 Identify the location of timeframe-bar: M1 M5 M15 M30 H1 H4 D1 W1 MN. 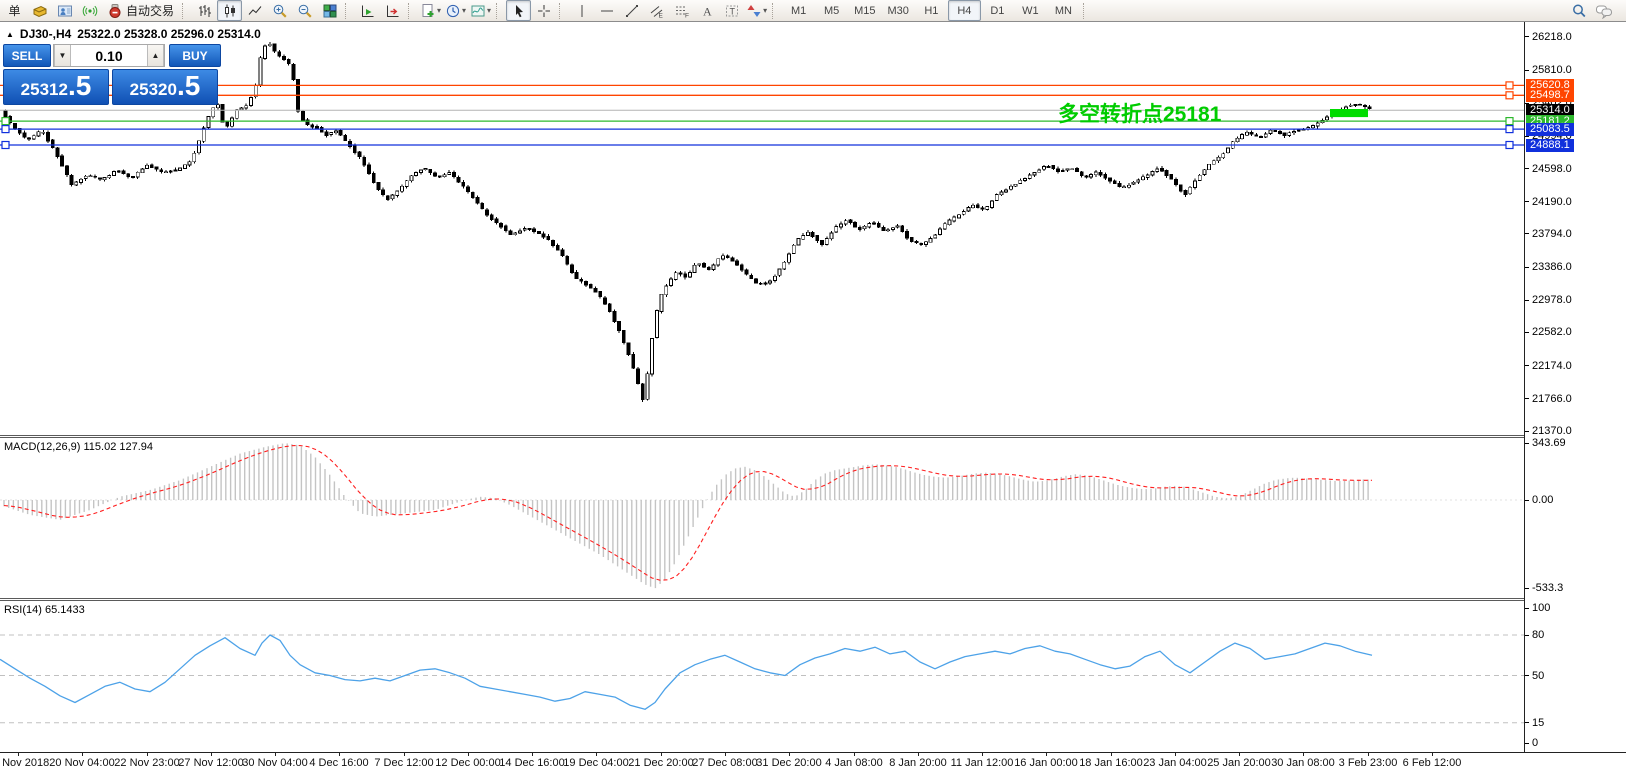
(931, 10).